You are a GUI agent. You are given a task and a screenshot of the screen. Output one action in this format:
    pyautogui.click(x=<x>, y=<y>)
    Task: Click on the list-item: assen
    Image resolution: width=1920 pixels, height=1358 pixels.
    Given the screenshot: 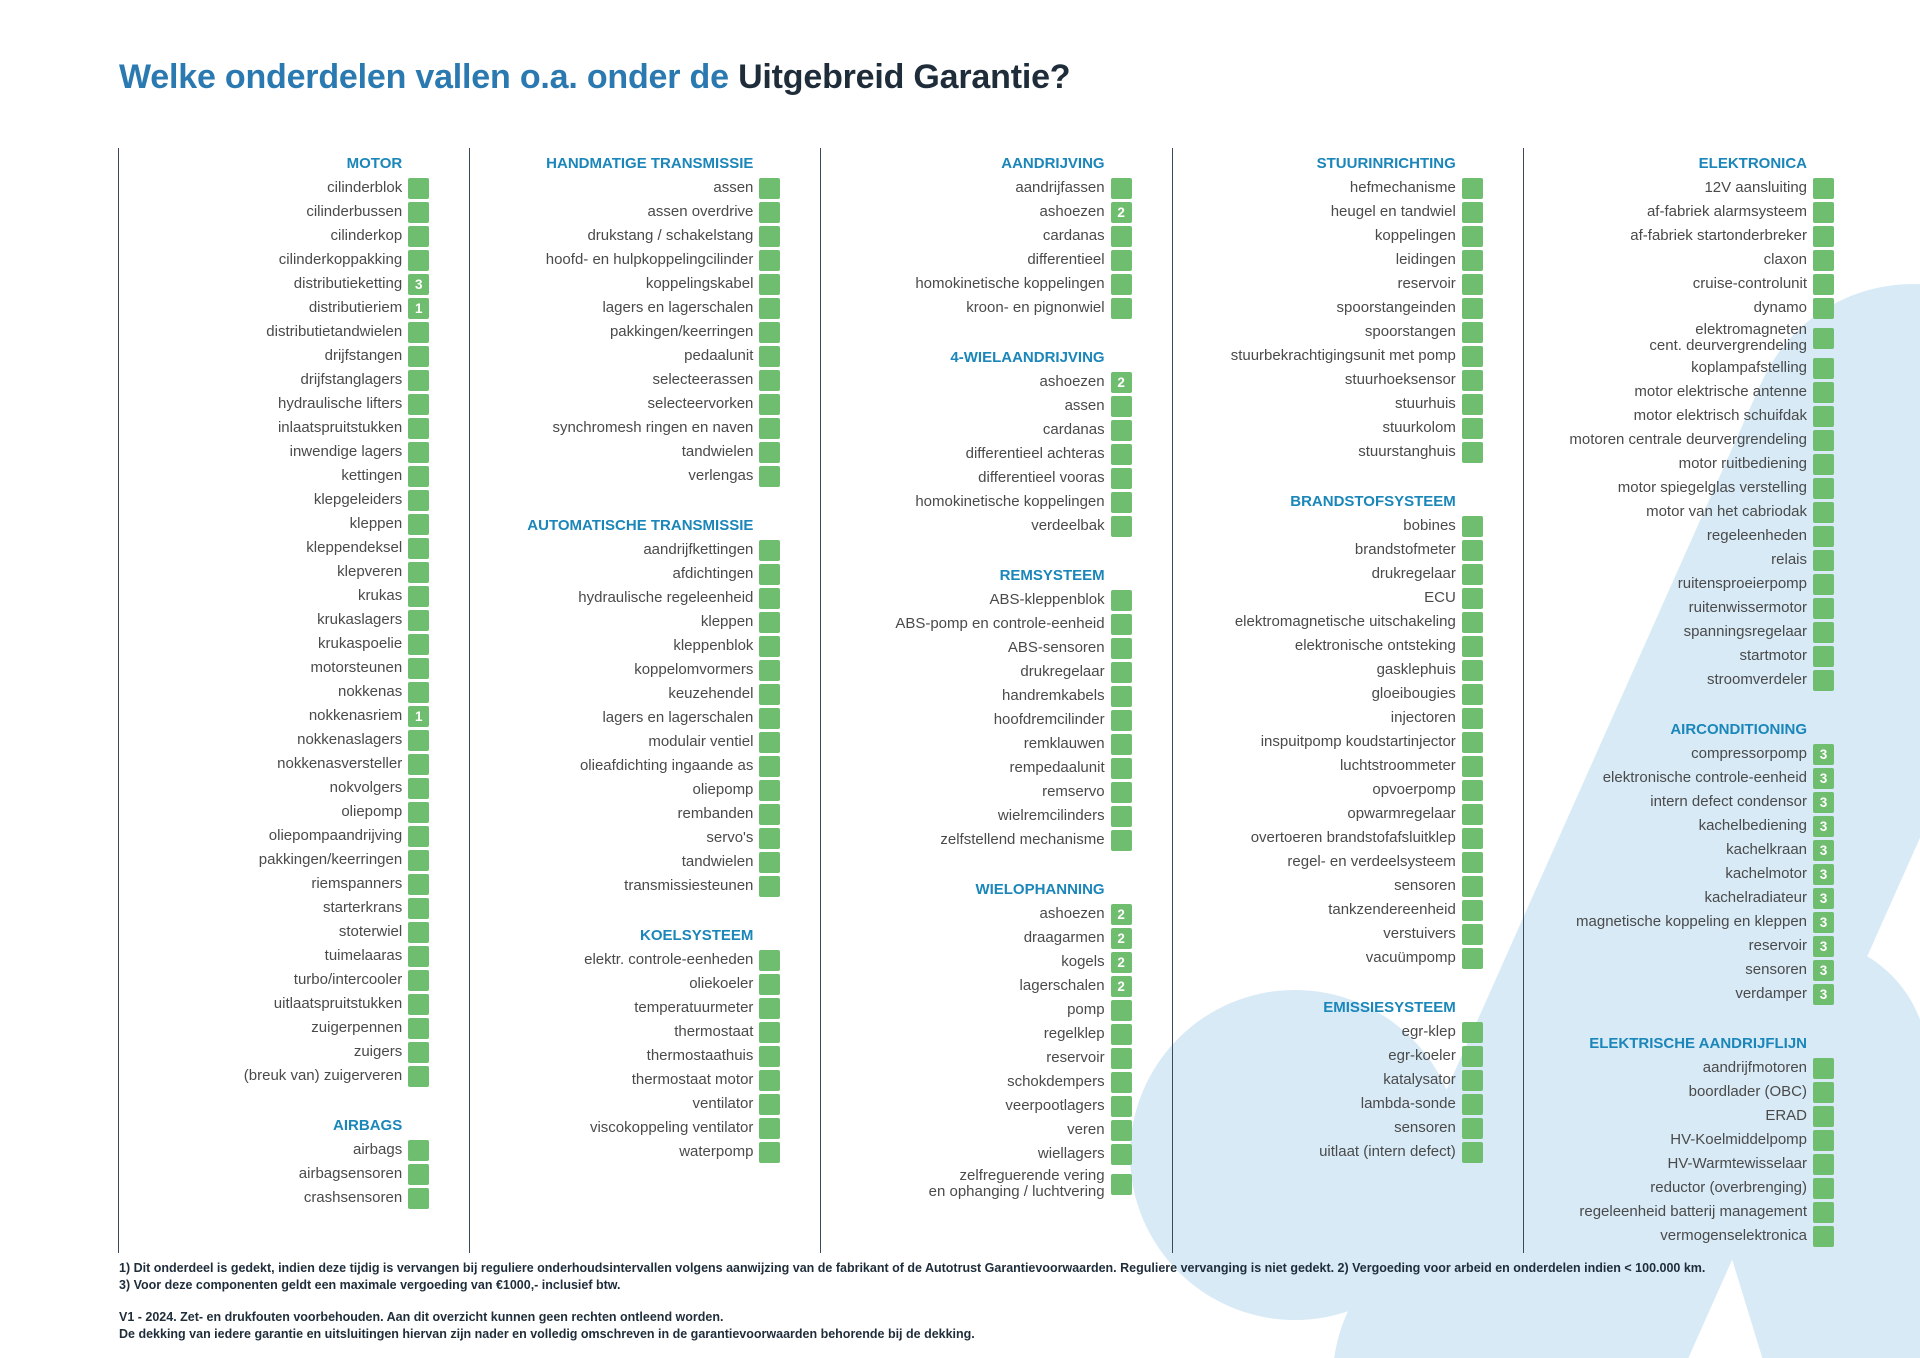 What is the action you would take?
    pyautogui.click(x=981, y=406)
    